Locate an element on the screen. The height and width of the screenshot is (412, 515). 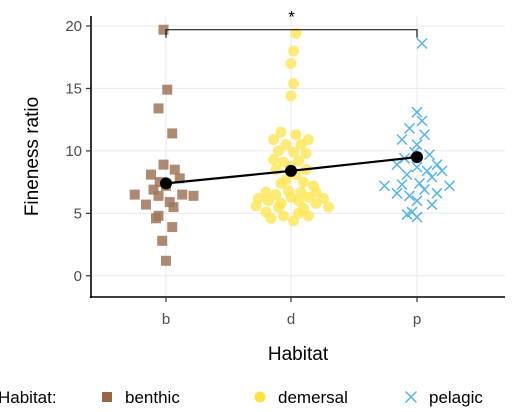
significance-bracket: * is located at coordinates (291, 23).